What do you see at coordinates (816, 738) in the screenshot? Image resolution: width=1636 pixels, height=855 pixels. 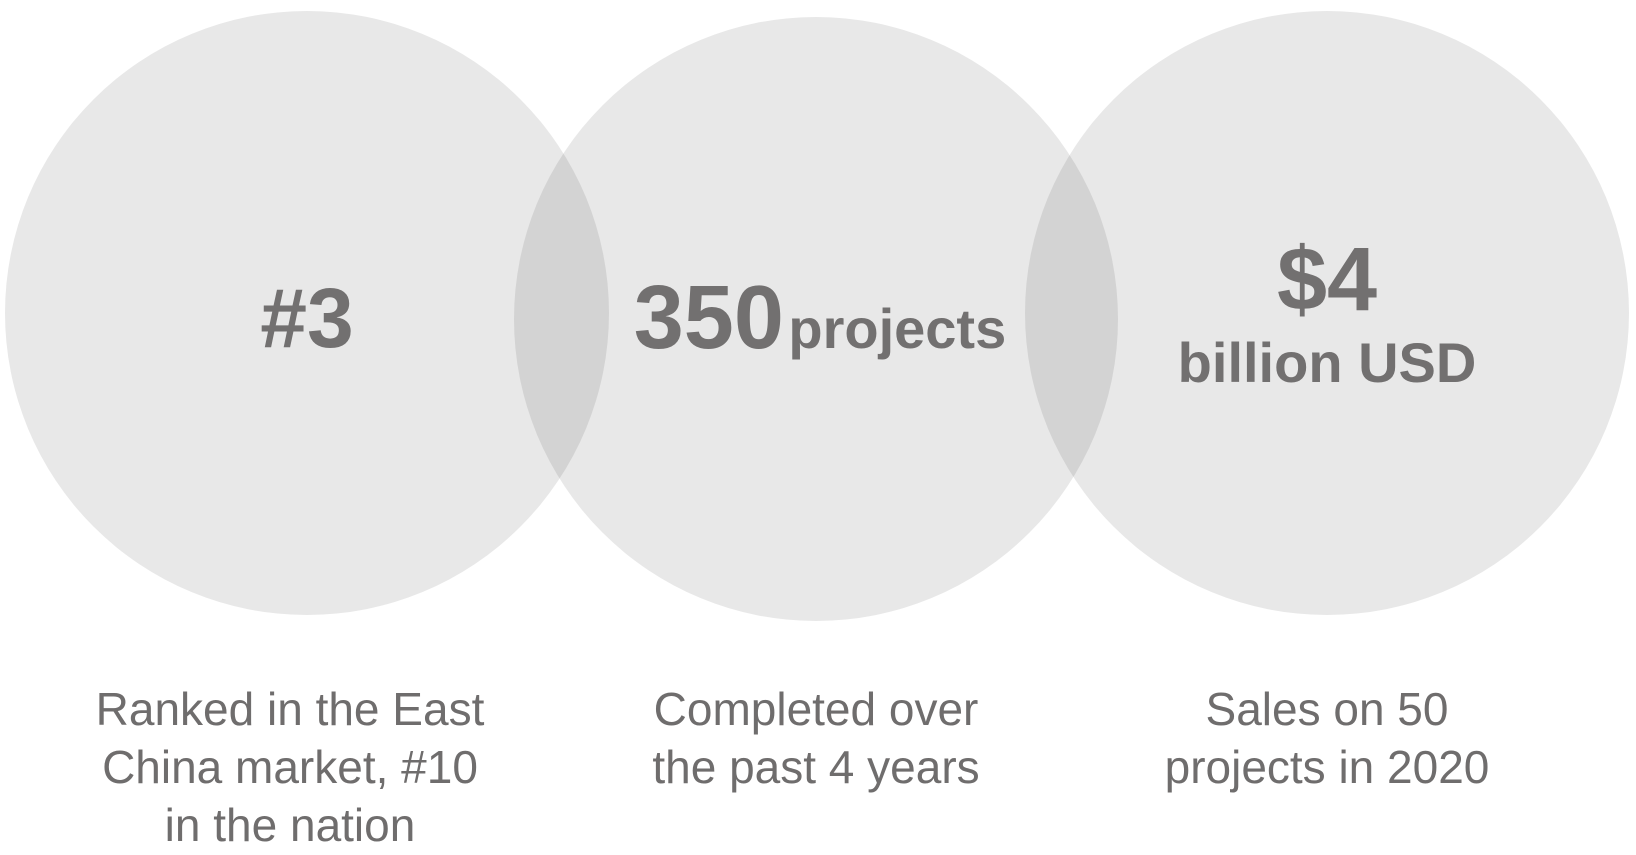 I see `stat-projects-caption: Completed over the past 4 years` at bounding box center [816, 738].